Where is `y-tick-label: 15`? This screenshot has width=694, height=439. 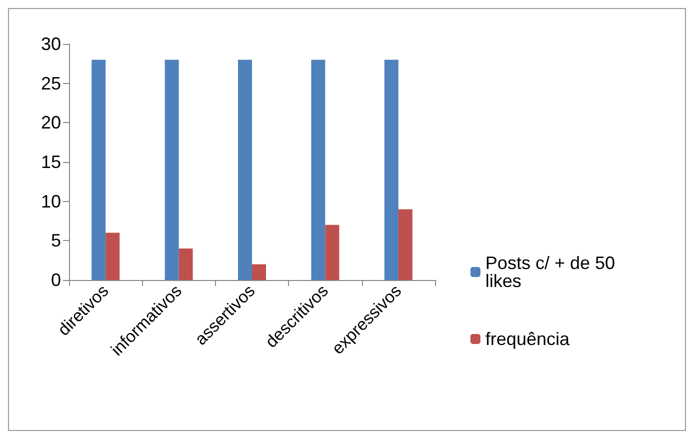
y-tick-label: 15 is located at coordinates (50, 162).